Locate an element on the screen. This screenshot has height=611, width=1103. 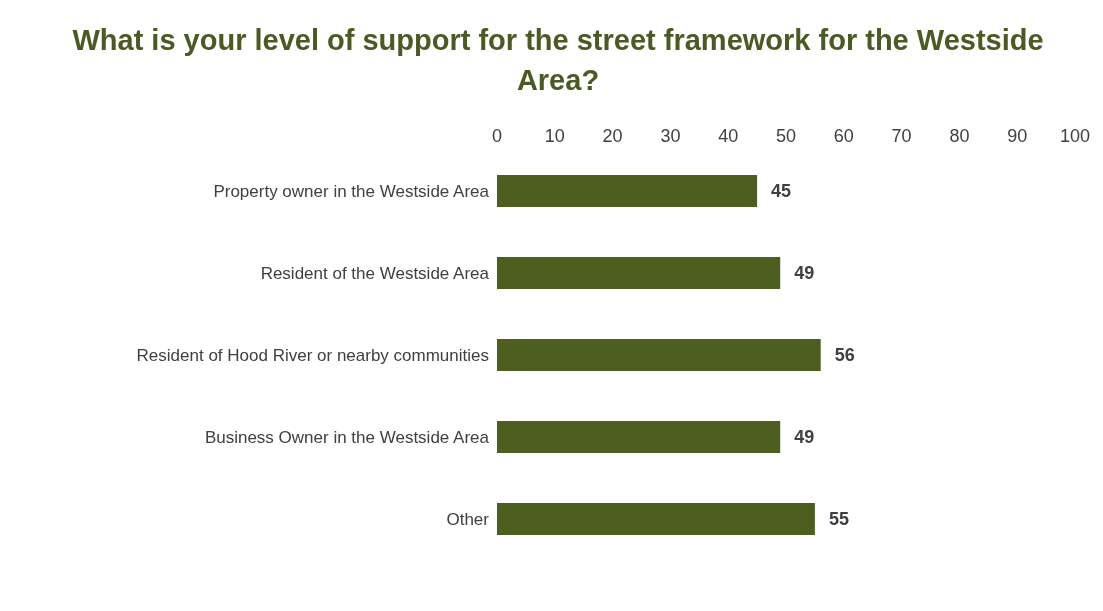
data-label: 45 is located at coordinates (781, 191).